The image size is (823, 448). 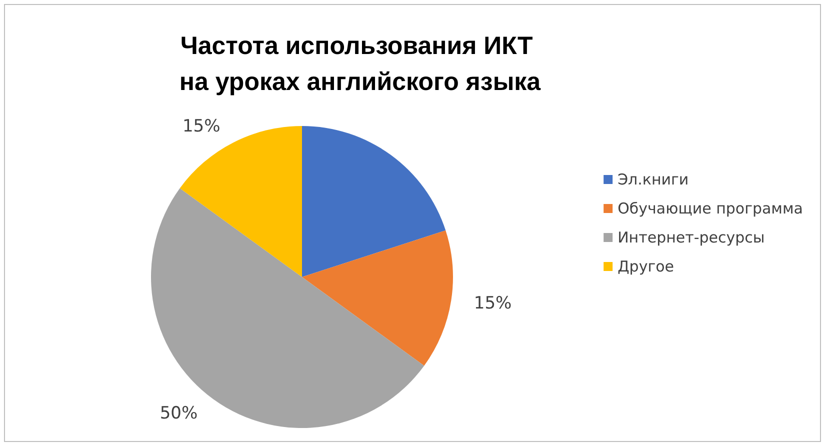 What do you see at coordinates (179, 414) in the screenshot?
I see `data-label: 50%` at bounding box center [179, 414].